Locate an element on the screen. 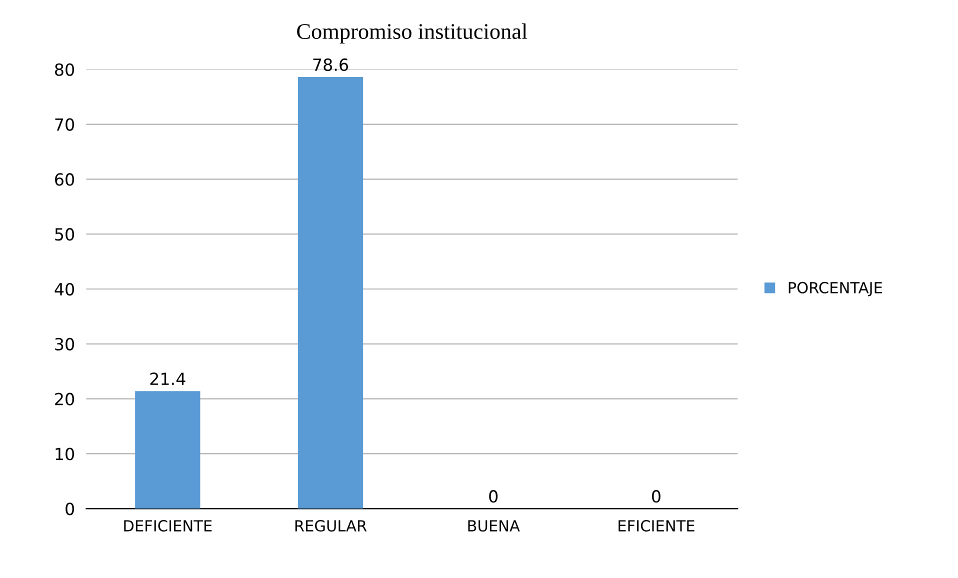 The height and width of the screenshot is (578, 958). y-tick-label: 30 is located at coordinates (64, 344).